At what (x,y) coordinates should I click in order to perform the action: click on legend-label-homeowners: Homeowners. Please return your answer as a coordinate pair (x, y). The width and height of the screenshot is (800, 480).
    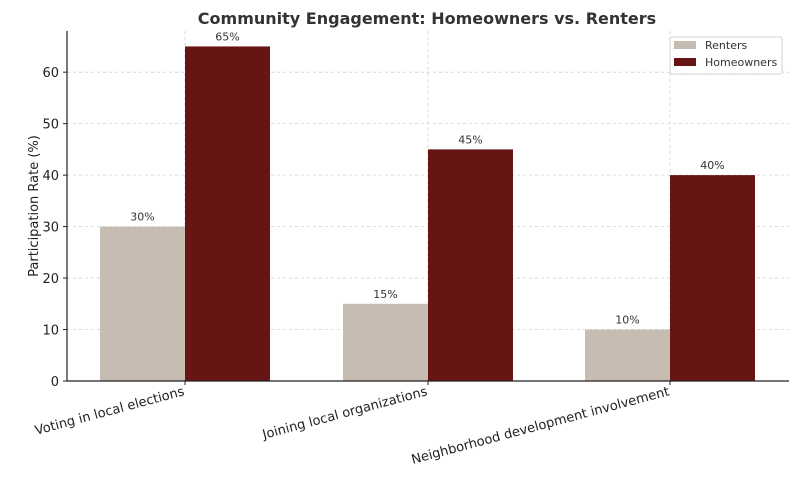
    Looking at the image, I should click on (741, 62).